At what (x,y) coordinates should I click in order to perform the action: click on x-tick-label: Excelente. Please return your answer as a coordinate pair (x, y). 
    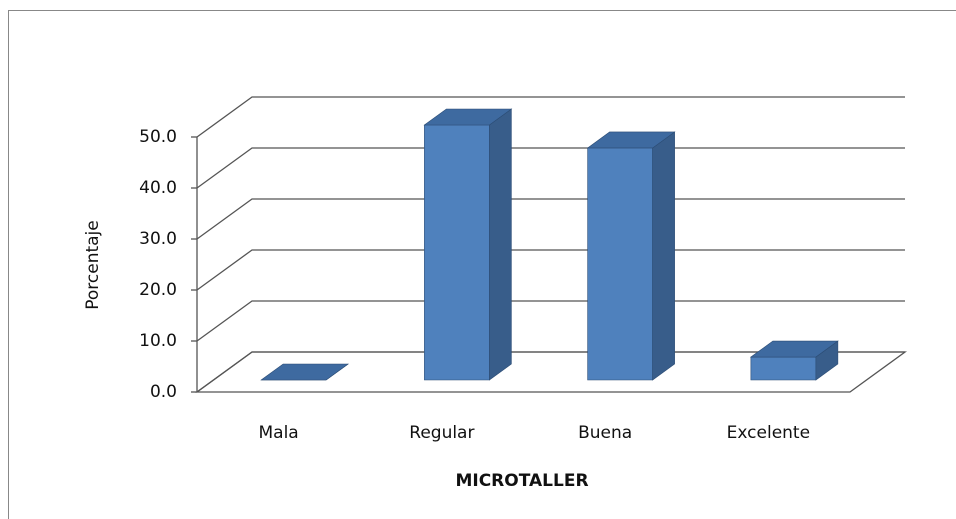
    Looking at the image, I should click on (768, 433).